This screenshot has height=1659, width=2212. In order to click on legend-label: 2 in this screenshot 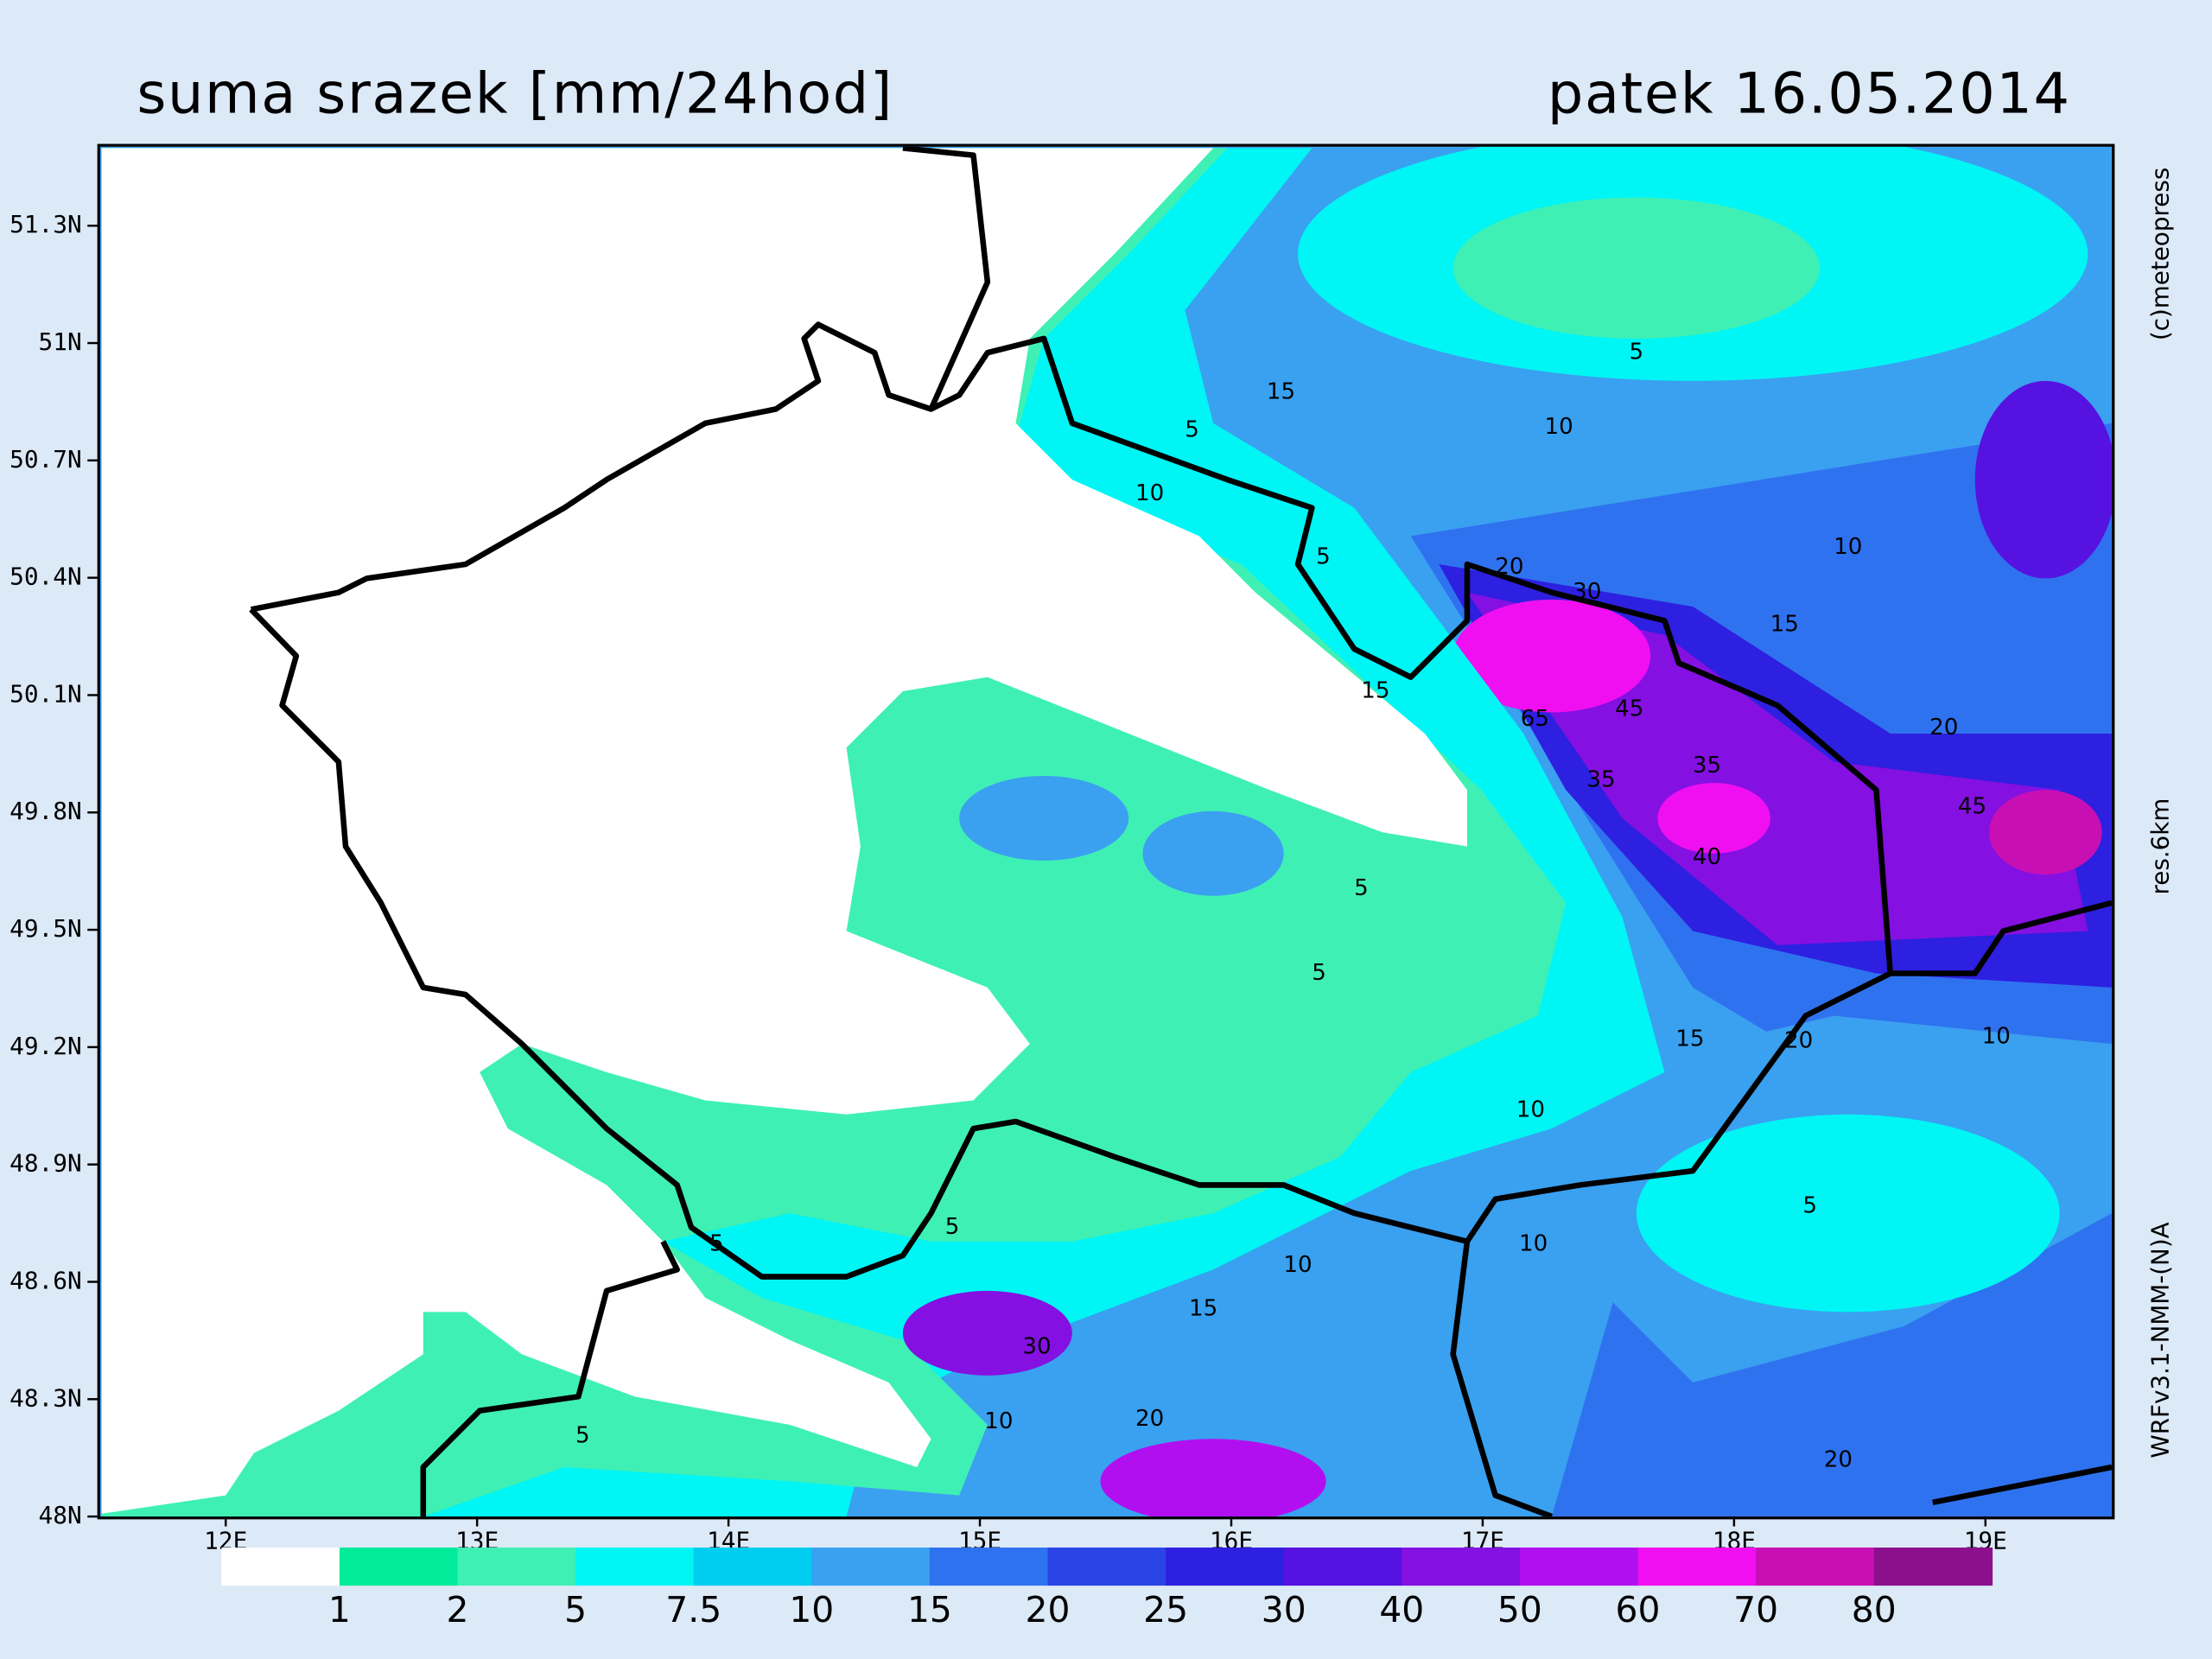, I will do `click(458, 1609)`.